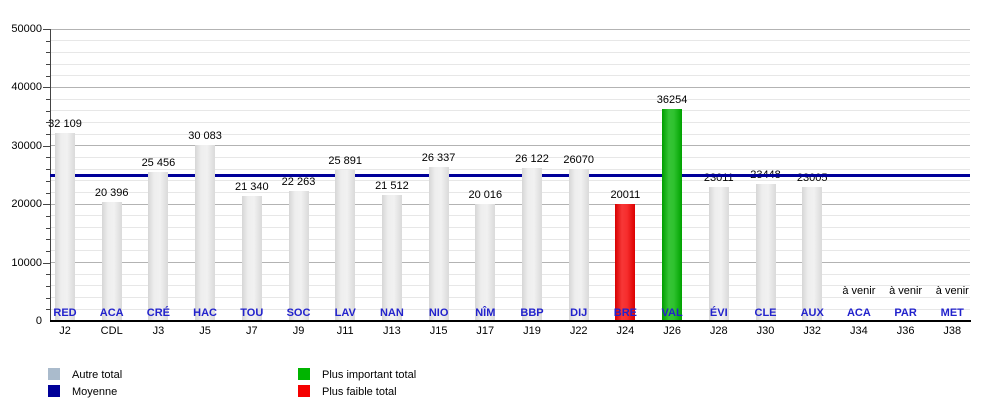  What do you see at coordinates (298, 255) in the screenshot?
I see `bar-soc-j9` at bounding box center [298, 255].